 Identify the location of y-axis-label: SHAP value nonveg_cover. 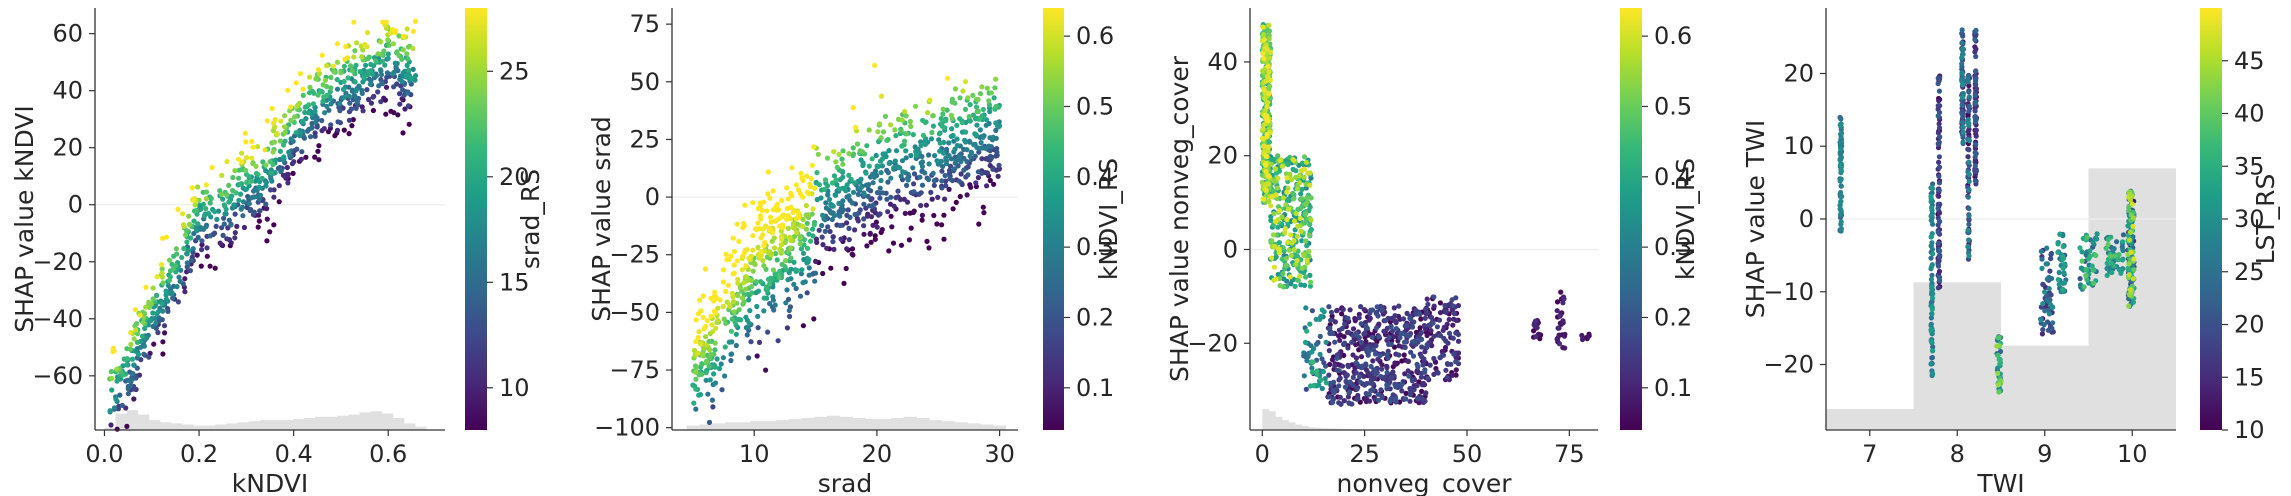
(1179, 218).